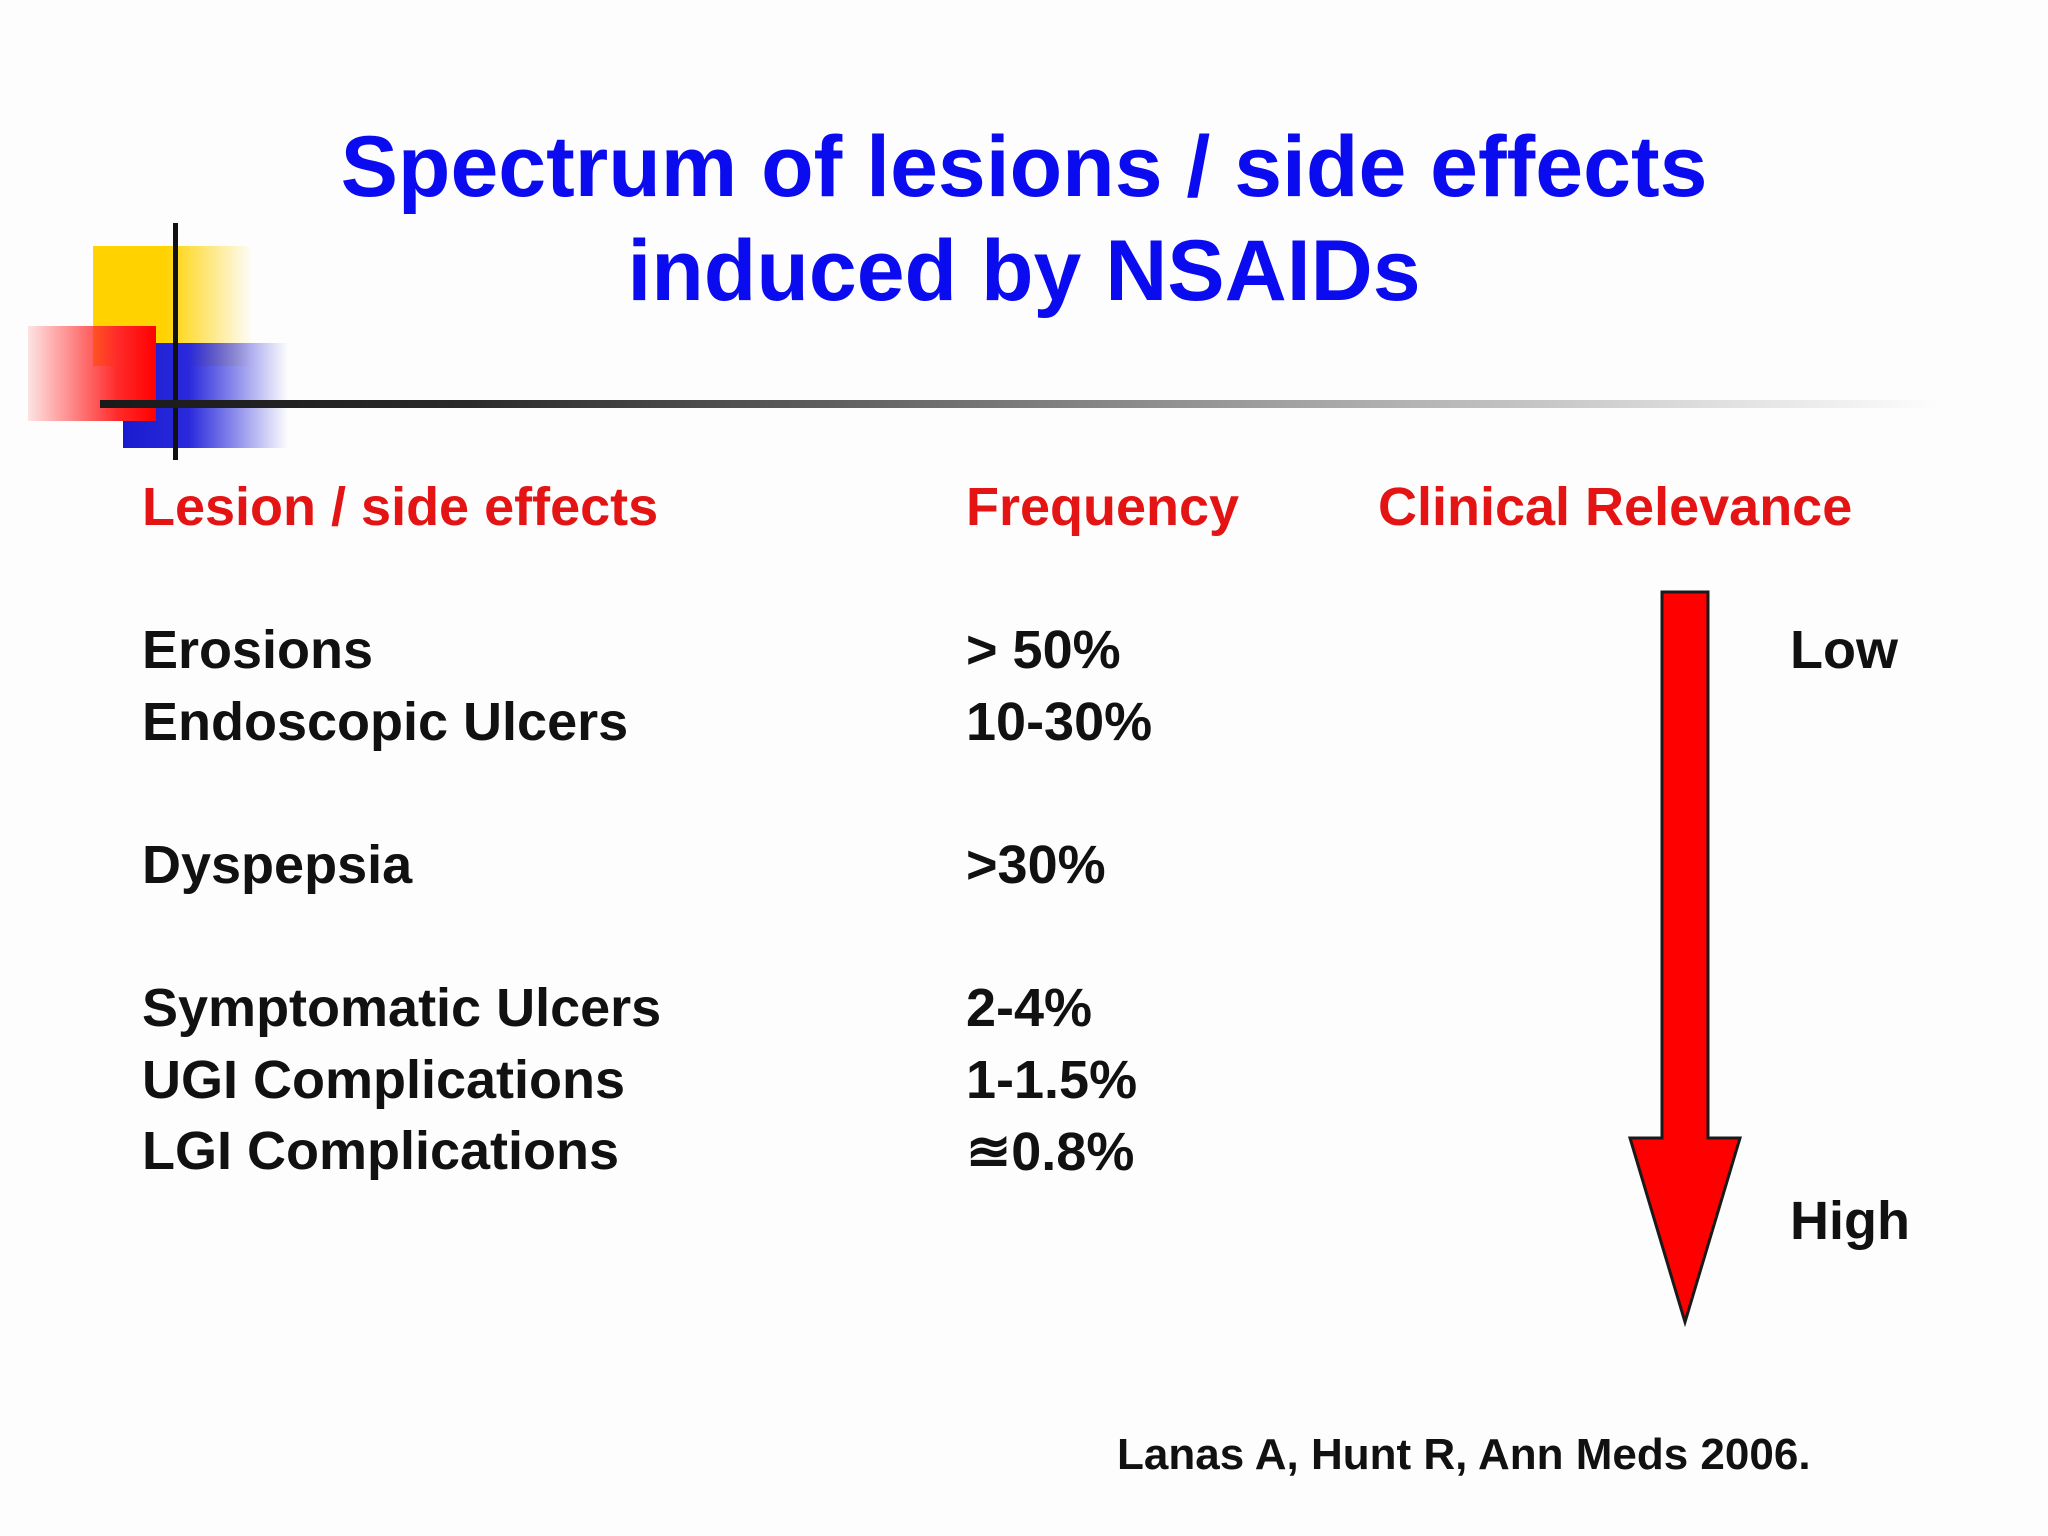 This screenshot has height=1536, width=2048. I want to click on frequency-symptomatic-ulcers: 2-4%, so click(1029, 1008).